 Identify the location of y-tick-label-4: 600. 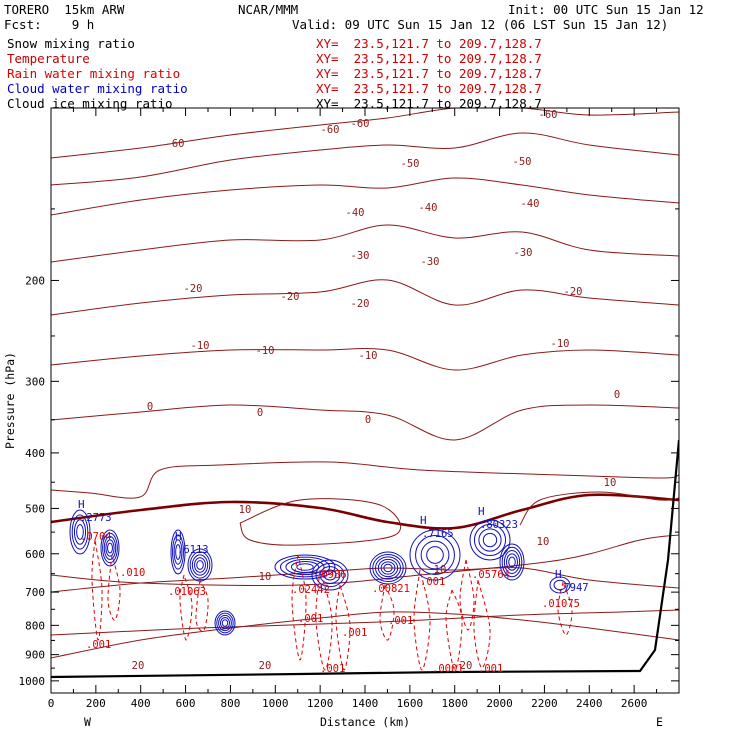
(35, 554).